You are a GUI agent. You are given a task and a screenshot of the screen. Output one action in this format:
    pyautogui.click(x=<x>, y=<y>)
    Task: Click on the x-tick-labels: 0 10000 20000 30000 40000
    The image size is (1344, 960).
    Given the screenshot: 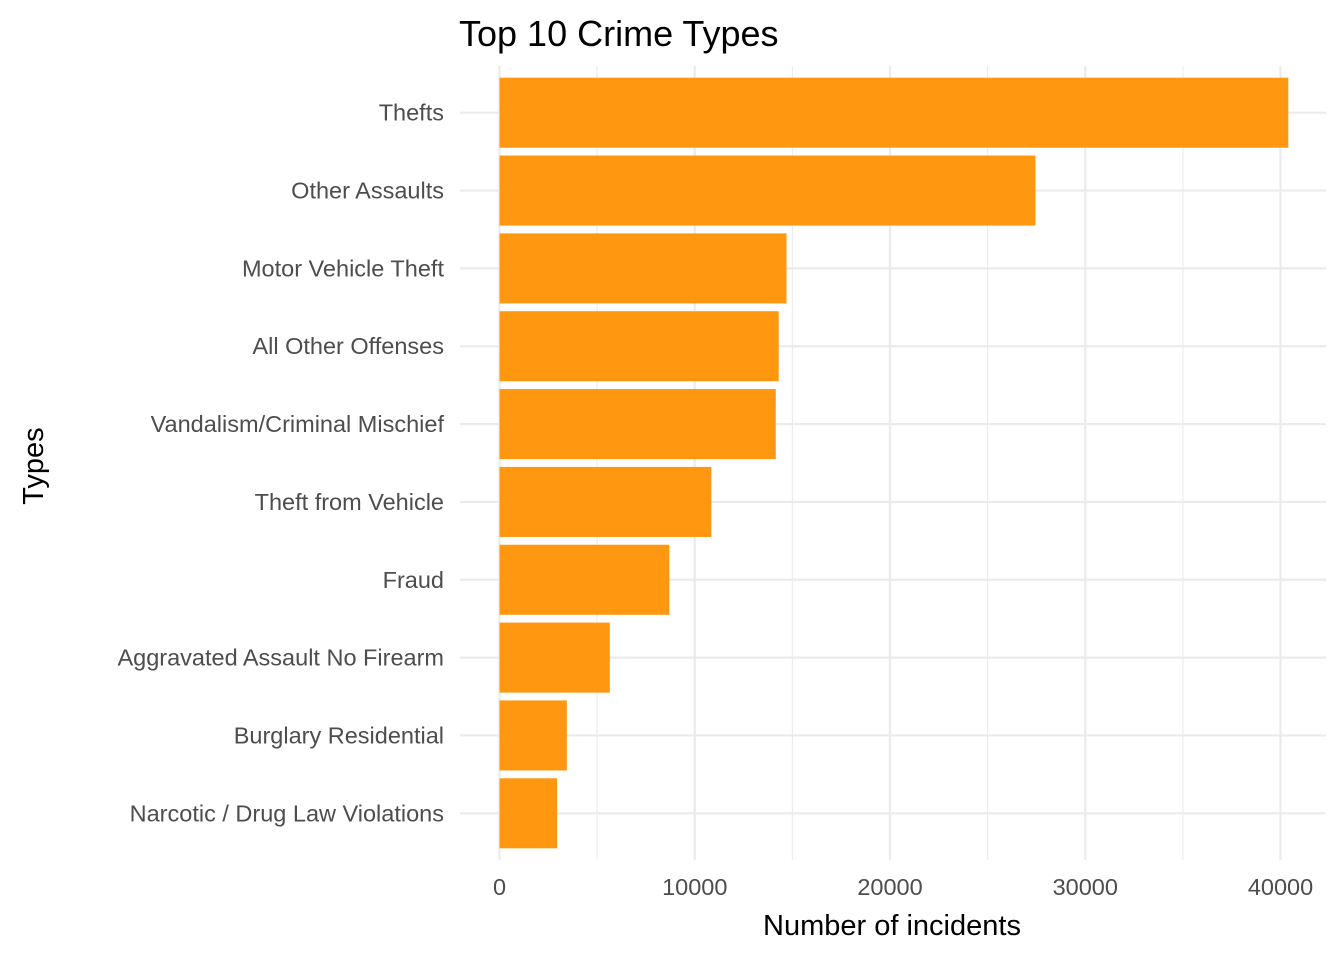 What is the action you would take?
    pyautogui.click(x=903, y=887)
    